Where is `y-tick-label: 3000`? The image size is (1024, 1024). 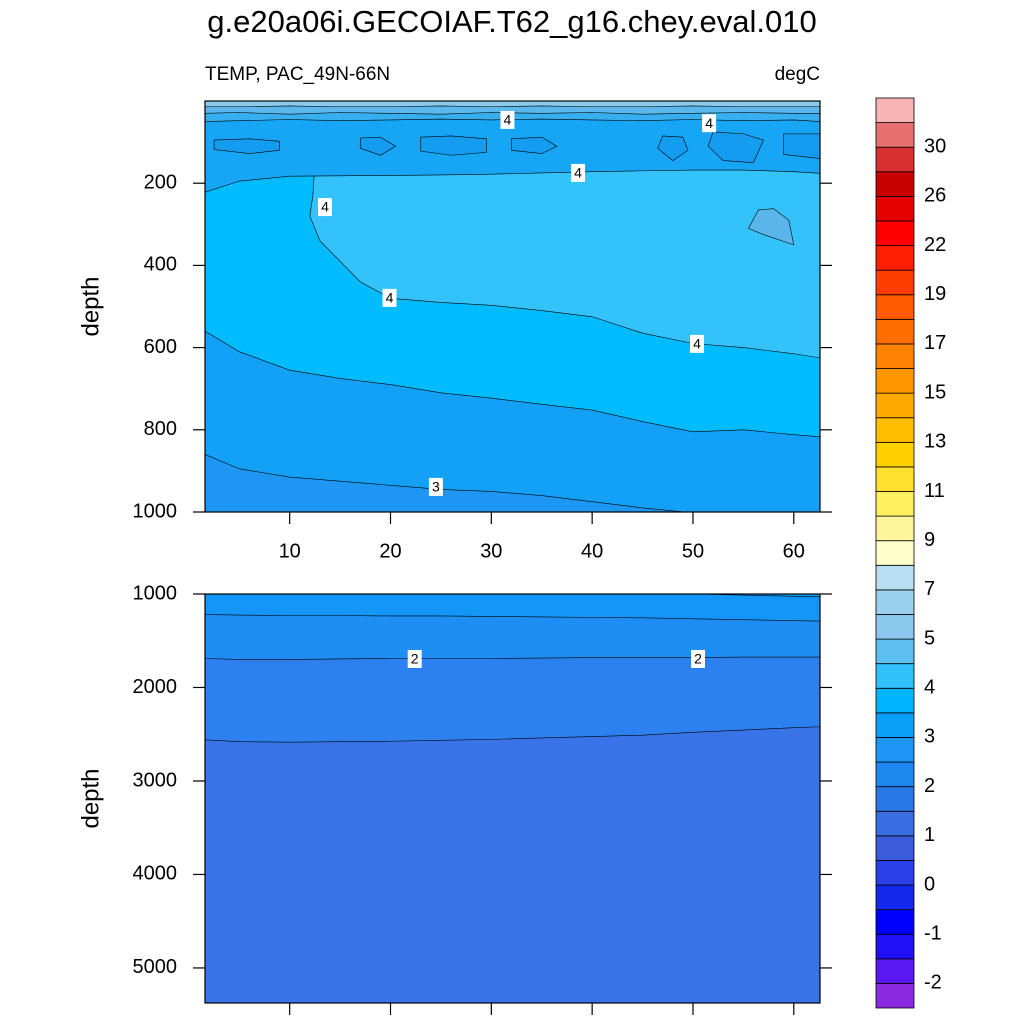 y-tick-label: 3000 is located at coordinates (155, 780).